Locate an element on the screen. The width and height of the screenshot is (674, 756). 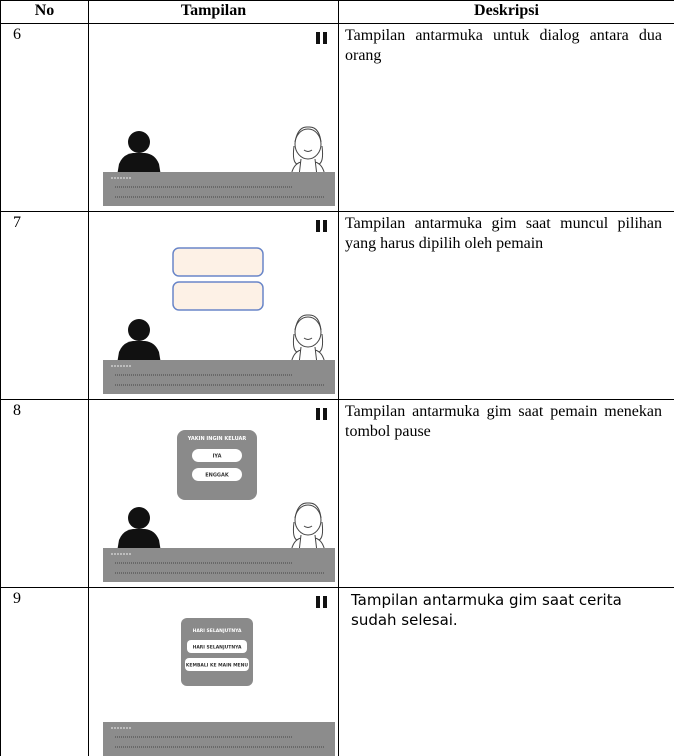
screenshot-cell: YAKIN INGIN KELUAR IYA ENGGAK is located at coordinates (213, 493).